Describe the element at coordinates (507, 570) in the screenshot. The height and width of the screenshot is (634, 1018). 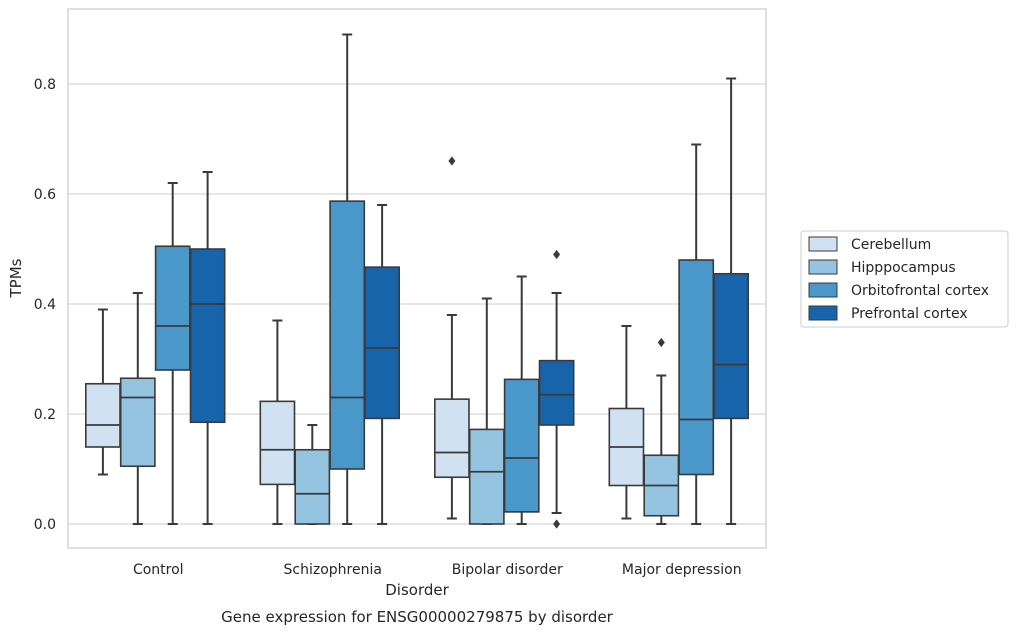
I see `x-tick-label: Bipolar disorder` at that location.